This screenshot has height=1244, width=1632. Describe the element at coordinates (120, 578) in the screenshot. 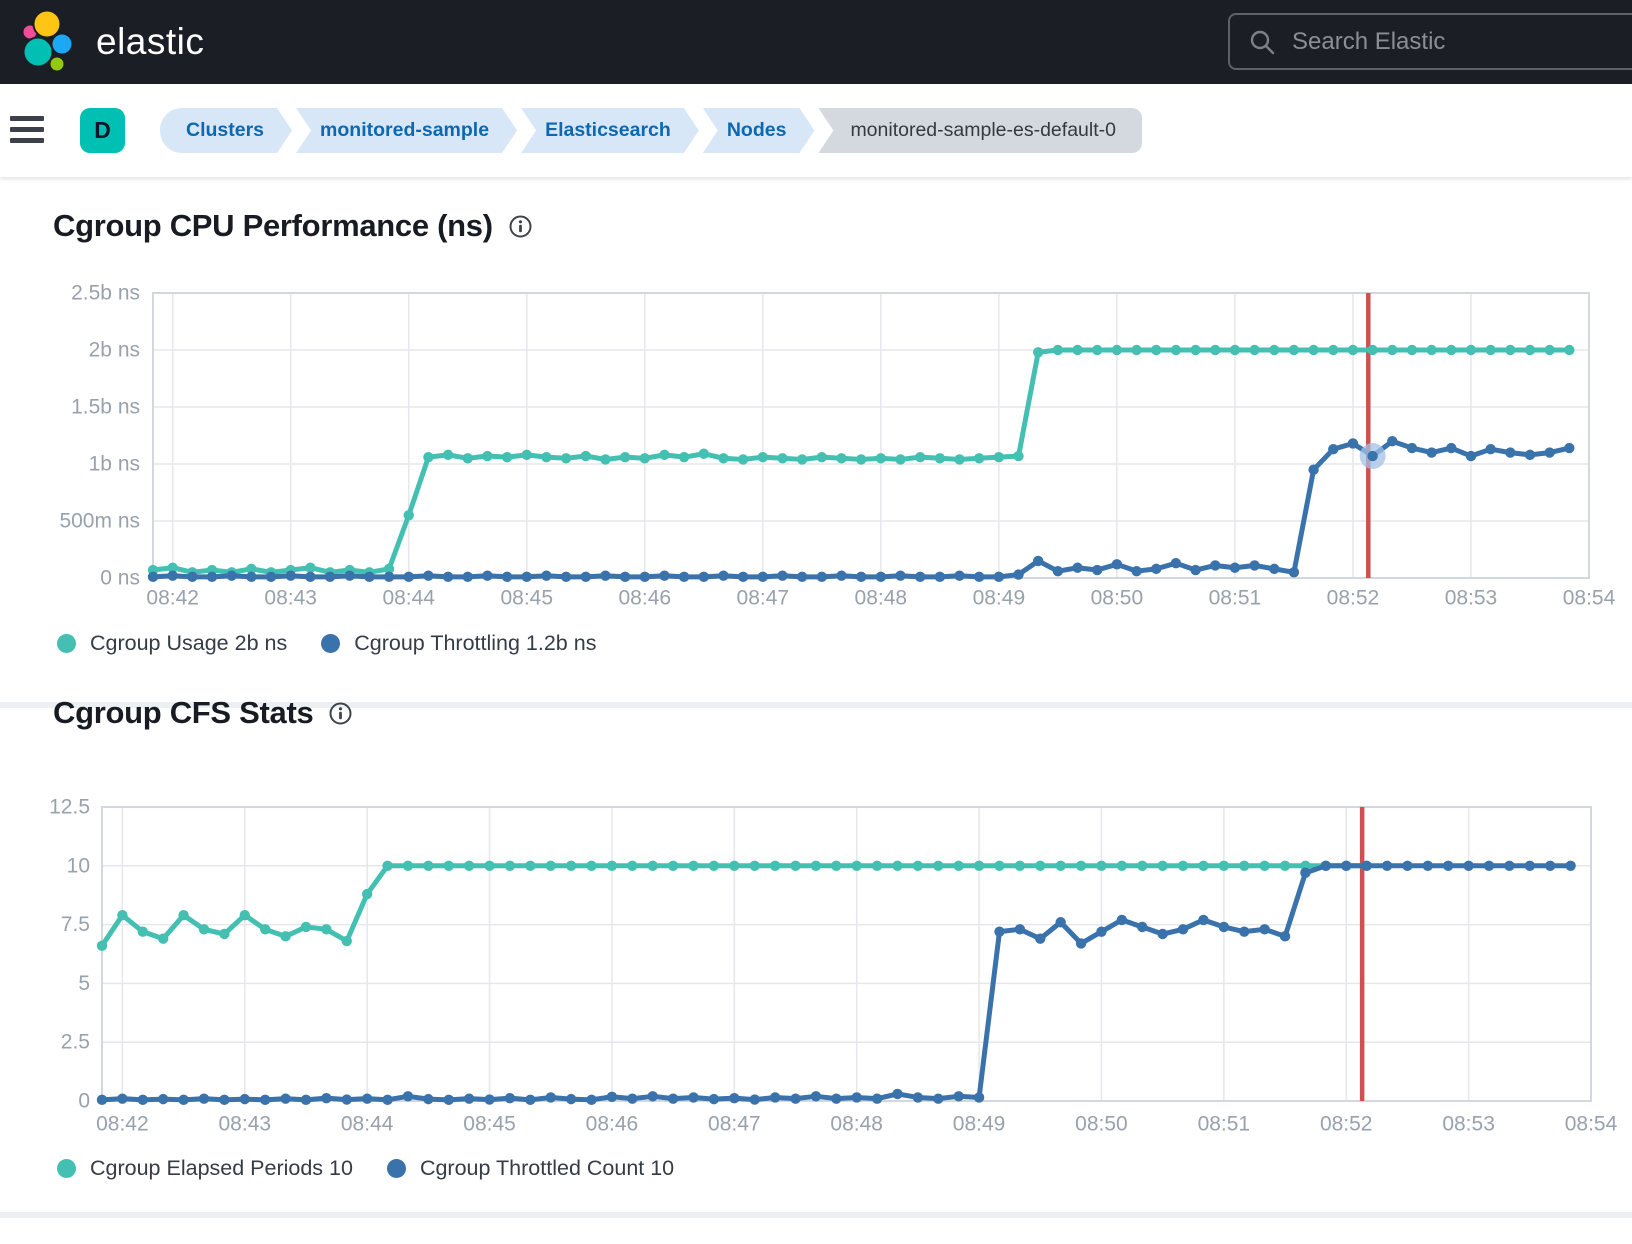

I see `y-axis-tick-label: 0 ns` at that location.